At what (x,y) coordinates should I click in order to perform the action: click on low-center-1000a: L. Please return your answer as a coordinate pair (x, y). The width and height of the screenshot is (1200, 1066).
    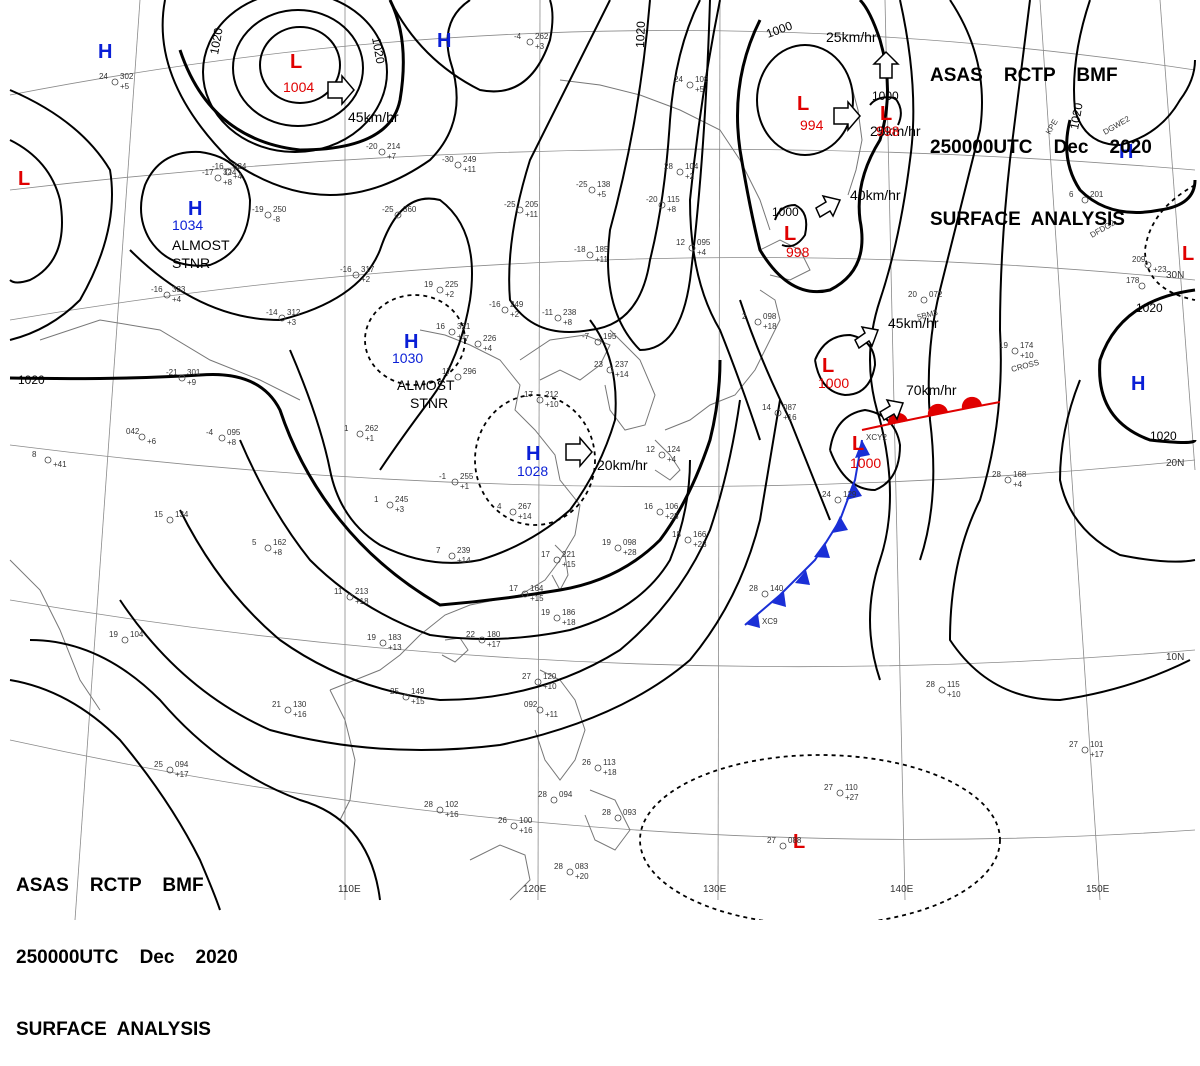
    Looking at the image, I should click on (828, 366).